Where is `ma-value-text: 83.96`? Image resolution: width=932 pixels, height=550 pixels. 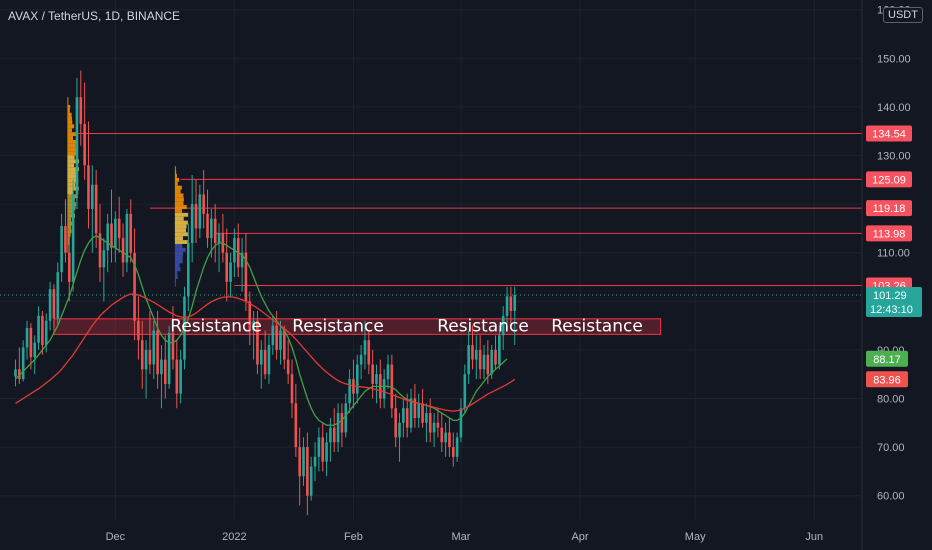 ma-value-text: 83.96 is located at coordinates (887, 380).